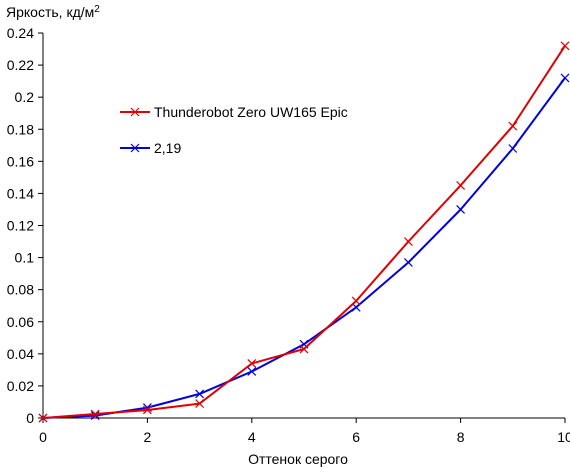  What do you see at coordinates (461, 437) in the screenshot?
I see `x-tick-label: 8` at bounding box center [461, 437].